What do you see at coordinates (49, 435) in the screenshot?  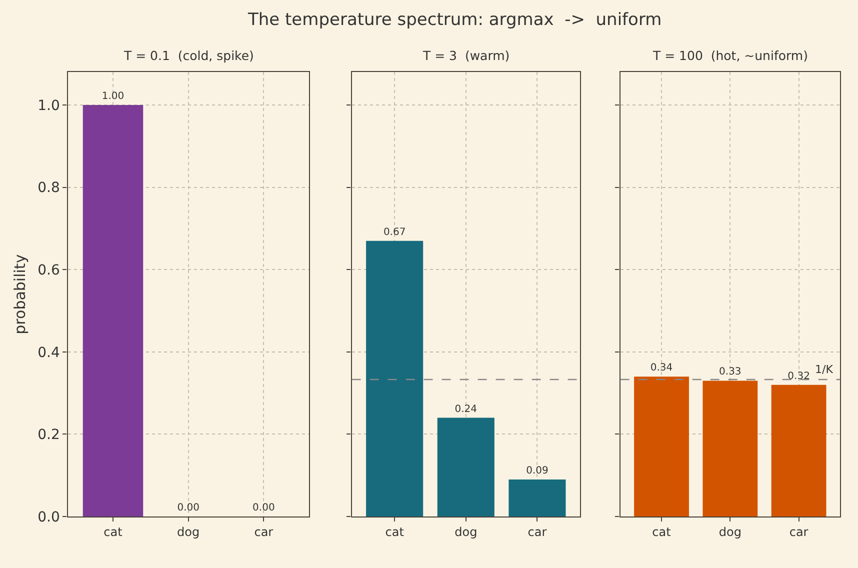 I see `y-tick-label: 0.2` at bounding box center [49, 435].